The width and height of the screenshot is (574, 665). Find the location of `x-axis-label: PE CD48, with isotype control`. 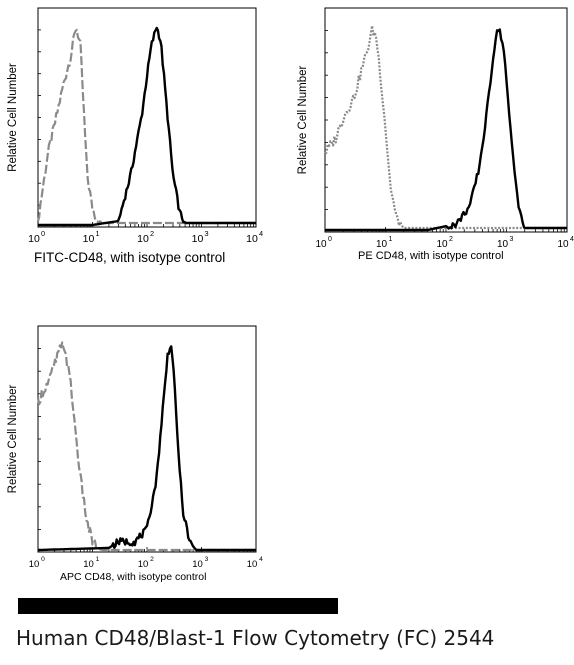

x-axis-label: PE CD48, with isotype control is located at coordinates (431, 256).